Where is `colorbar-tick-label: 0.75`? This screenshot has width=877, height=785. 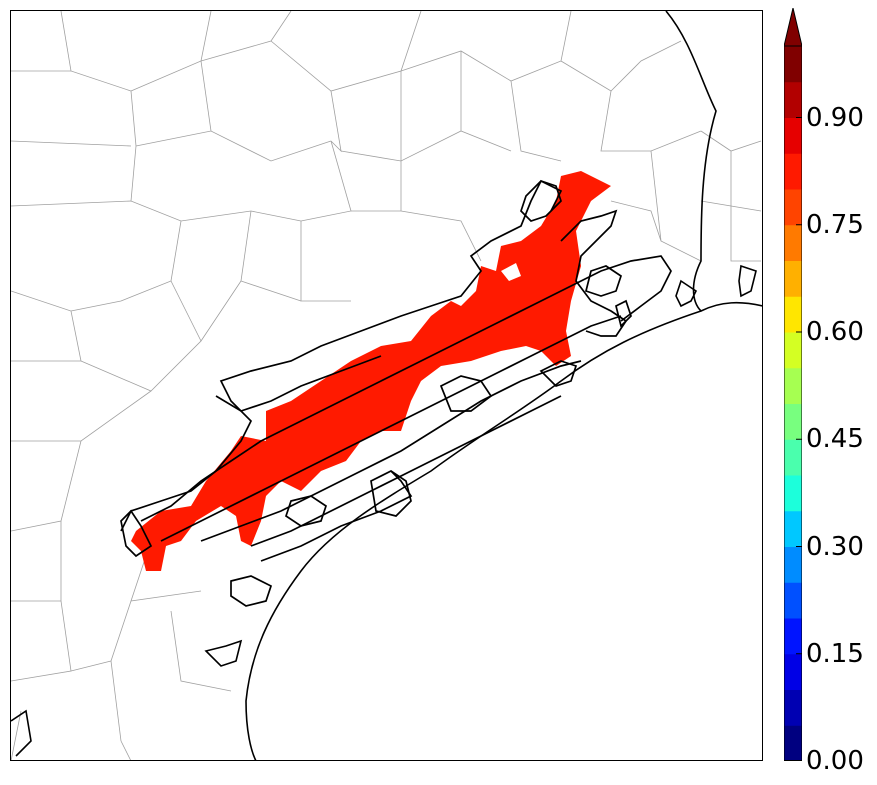
colorbar-tick-label: 0.75 is located at coordinates (835, 224).